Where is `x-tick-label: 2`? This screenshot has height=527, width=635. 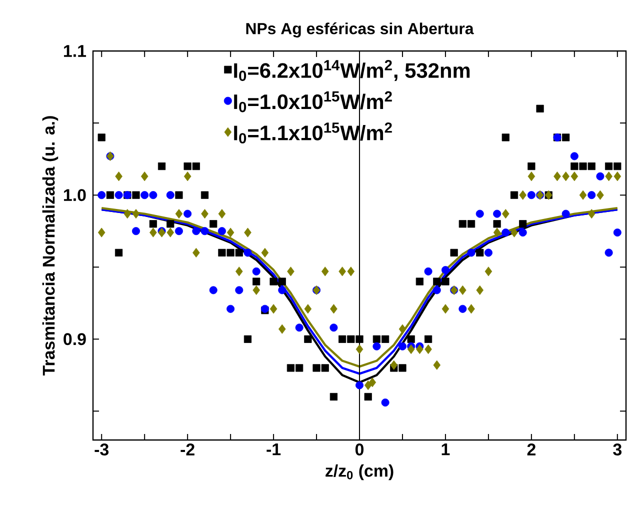
x-tick-label: 2 is located at coordinates (531, 450).